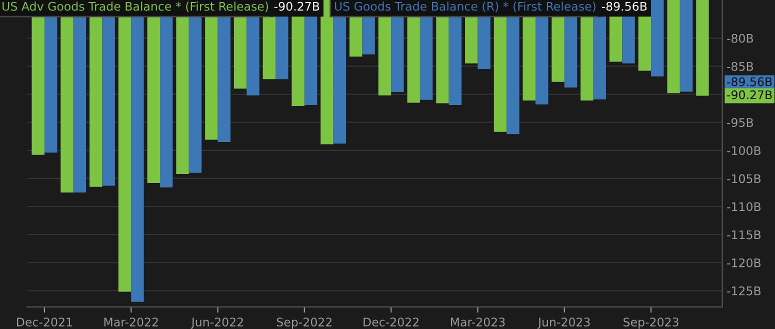 This screenshot has width=775, height=329. I want to click on y-tick-label: -115B, so click(744, 235).